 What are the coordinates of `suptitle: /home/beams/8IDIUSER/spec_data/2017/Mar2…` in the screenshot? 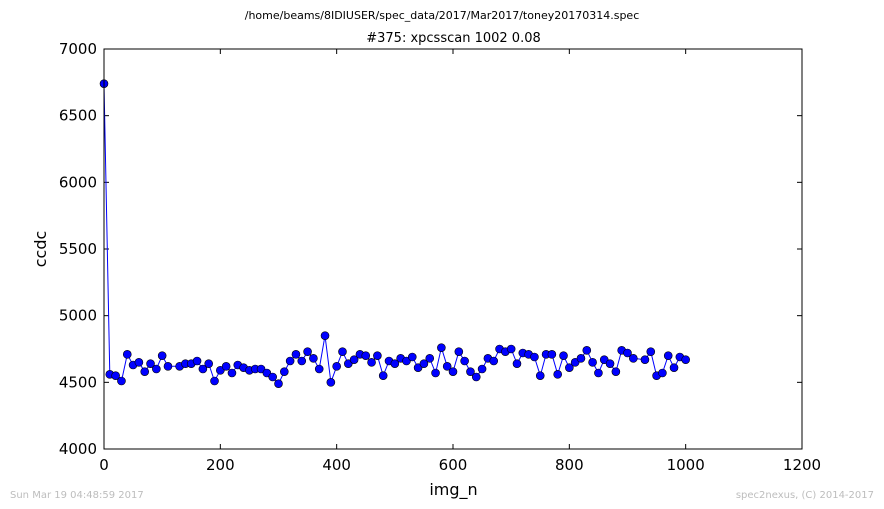 It's located at (442, 15).